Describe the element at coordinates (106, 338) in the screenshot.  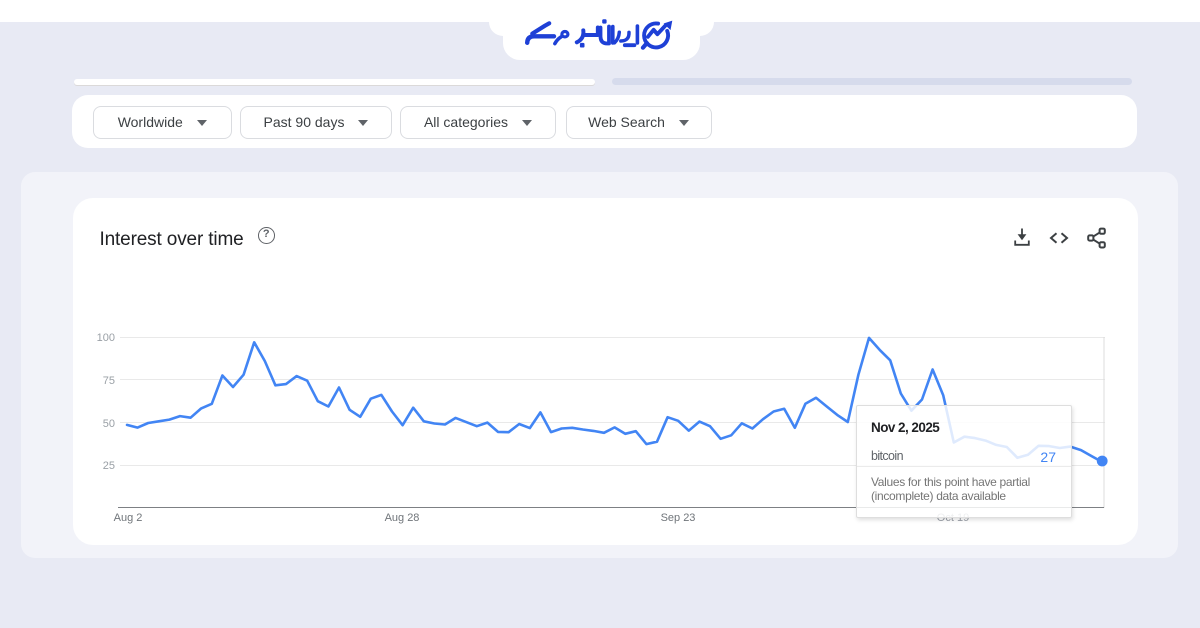
I see `svg-text: 100` at that location.